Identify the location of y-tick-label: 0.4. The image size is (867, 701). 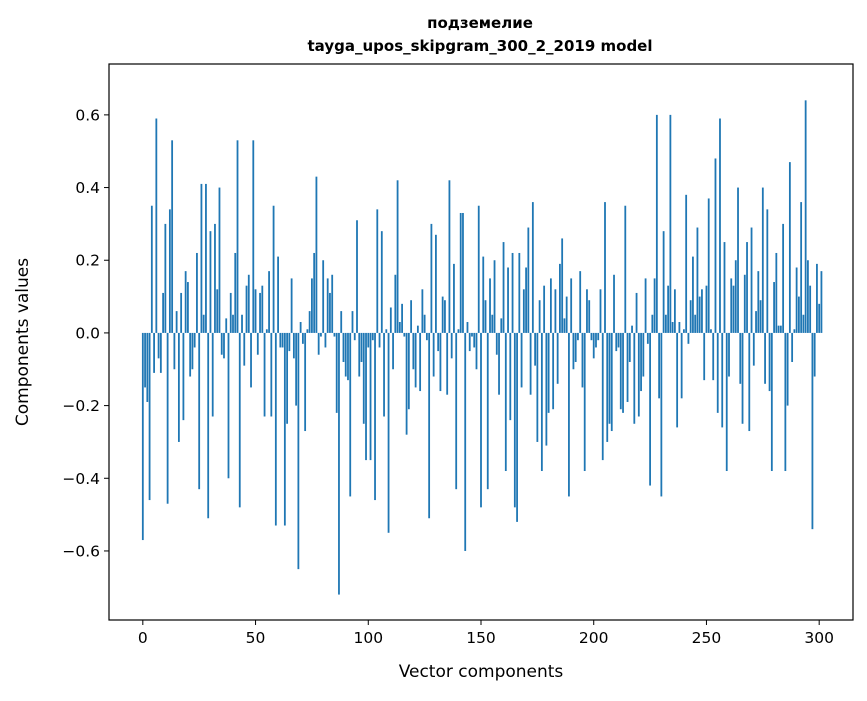
(87, 188).